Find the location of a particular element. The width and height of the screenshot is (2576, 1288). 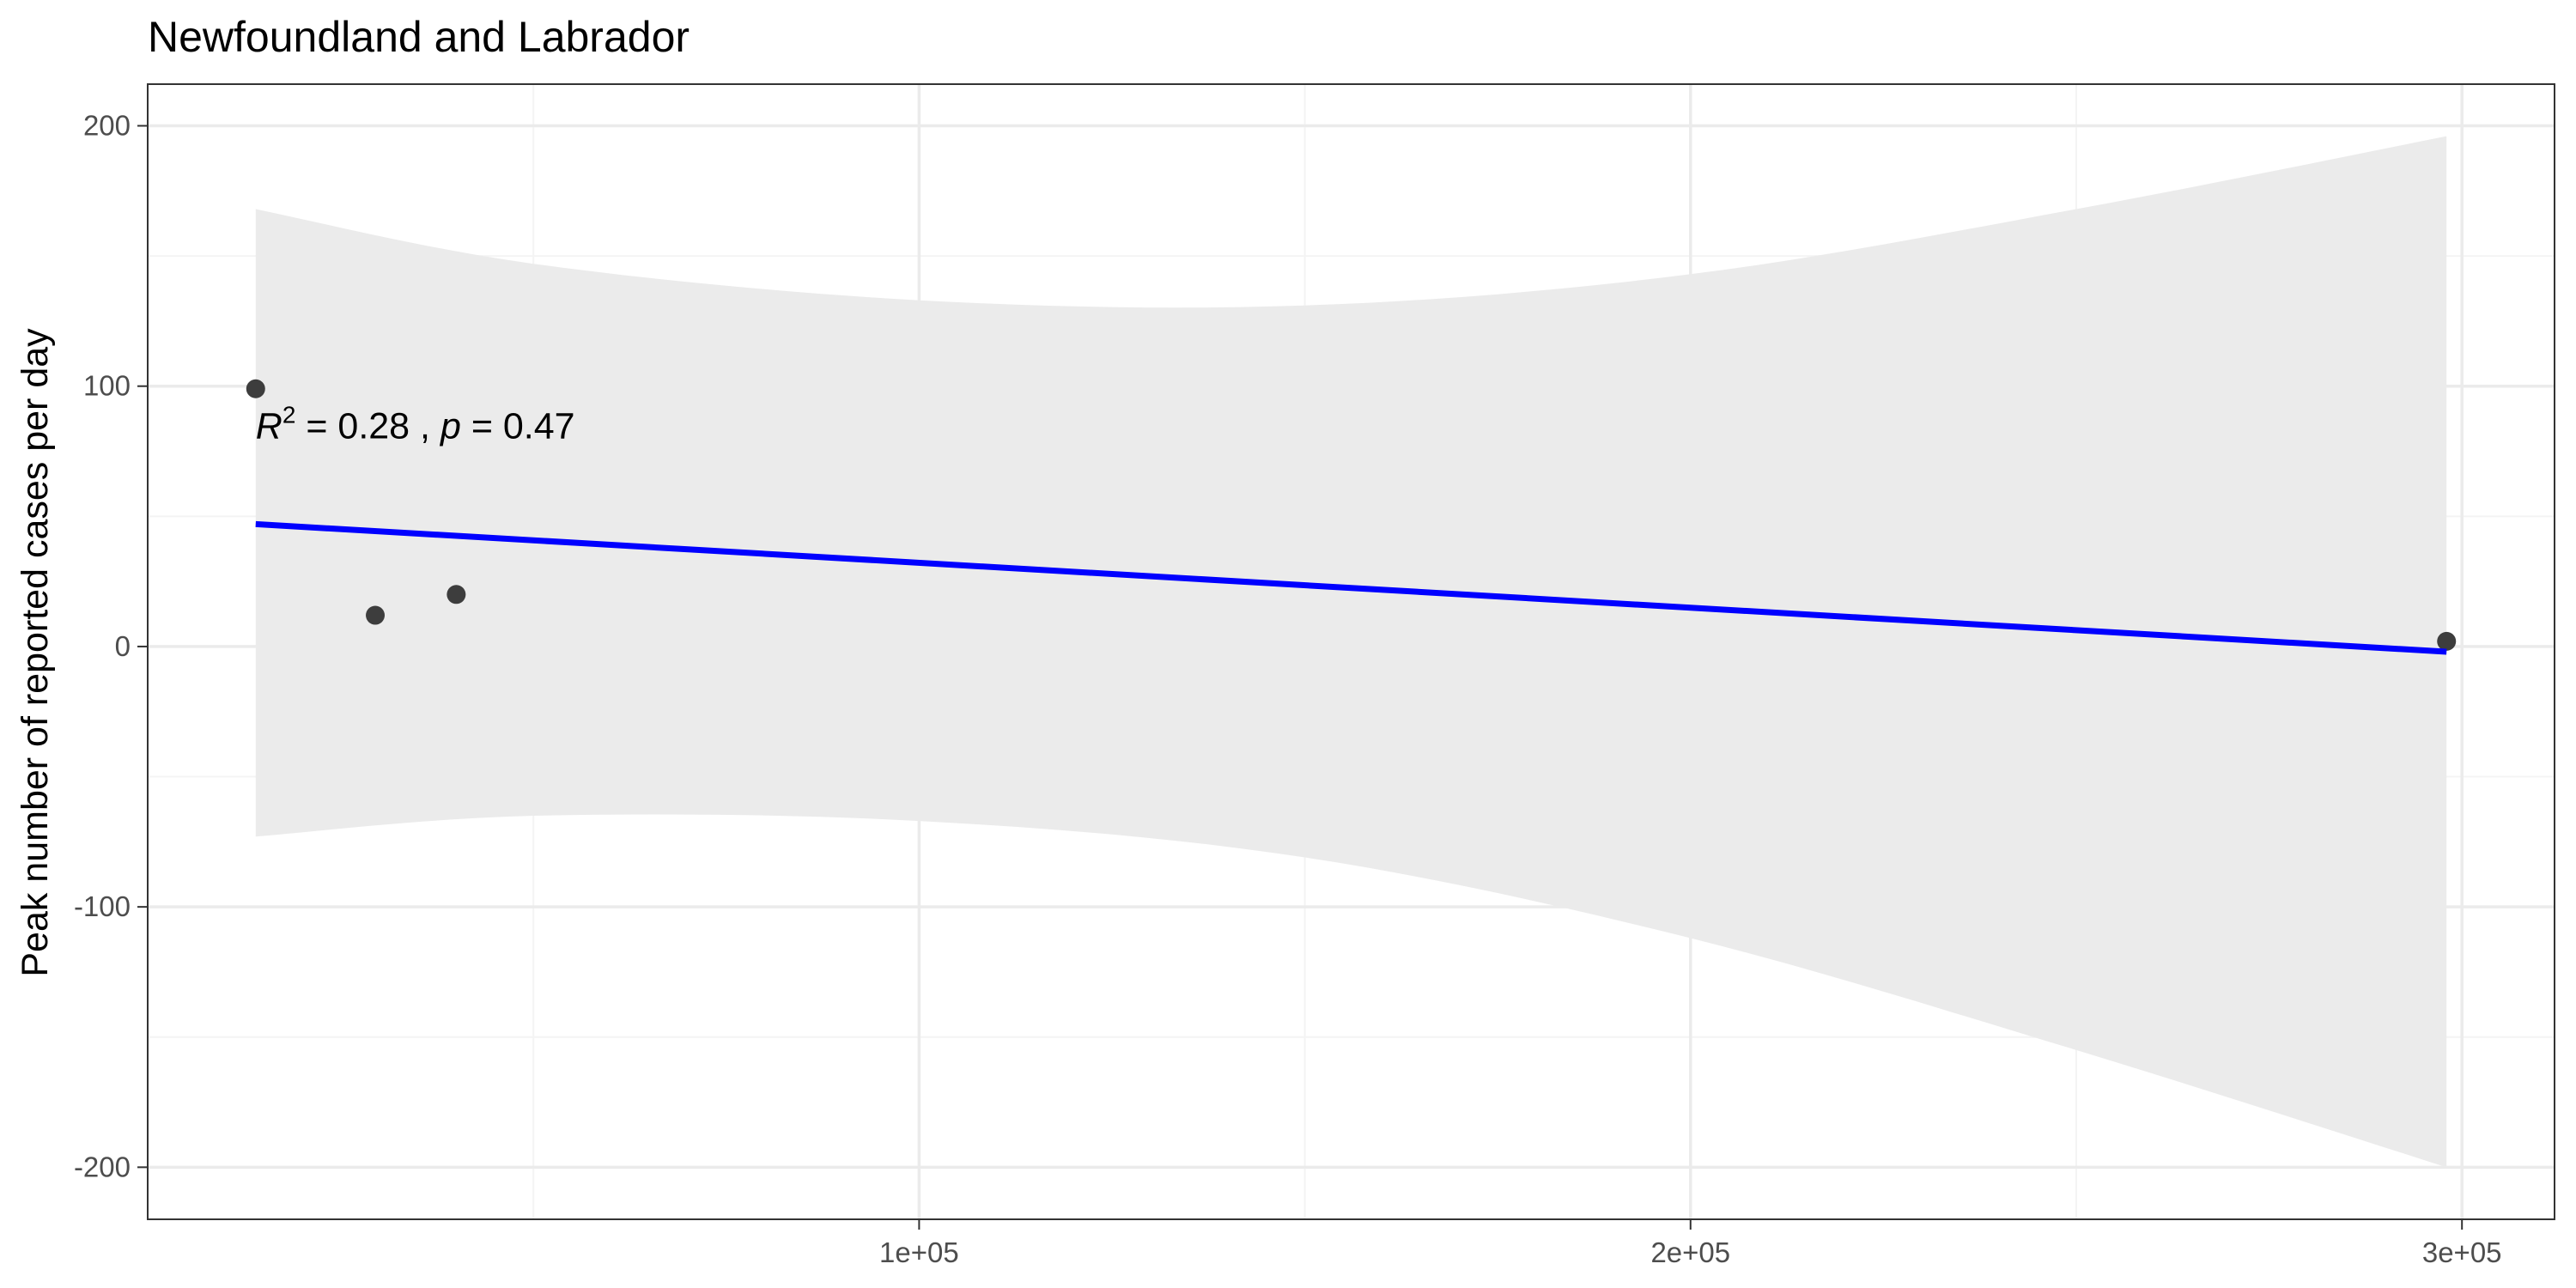

r2-symbol: R is located at coordinates (269, 426).